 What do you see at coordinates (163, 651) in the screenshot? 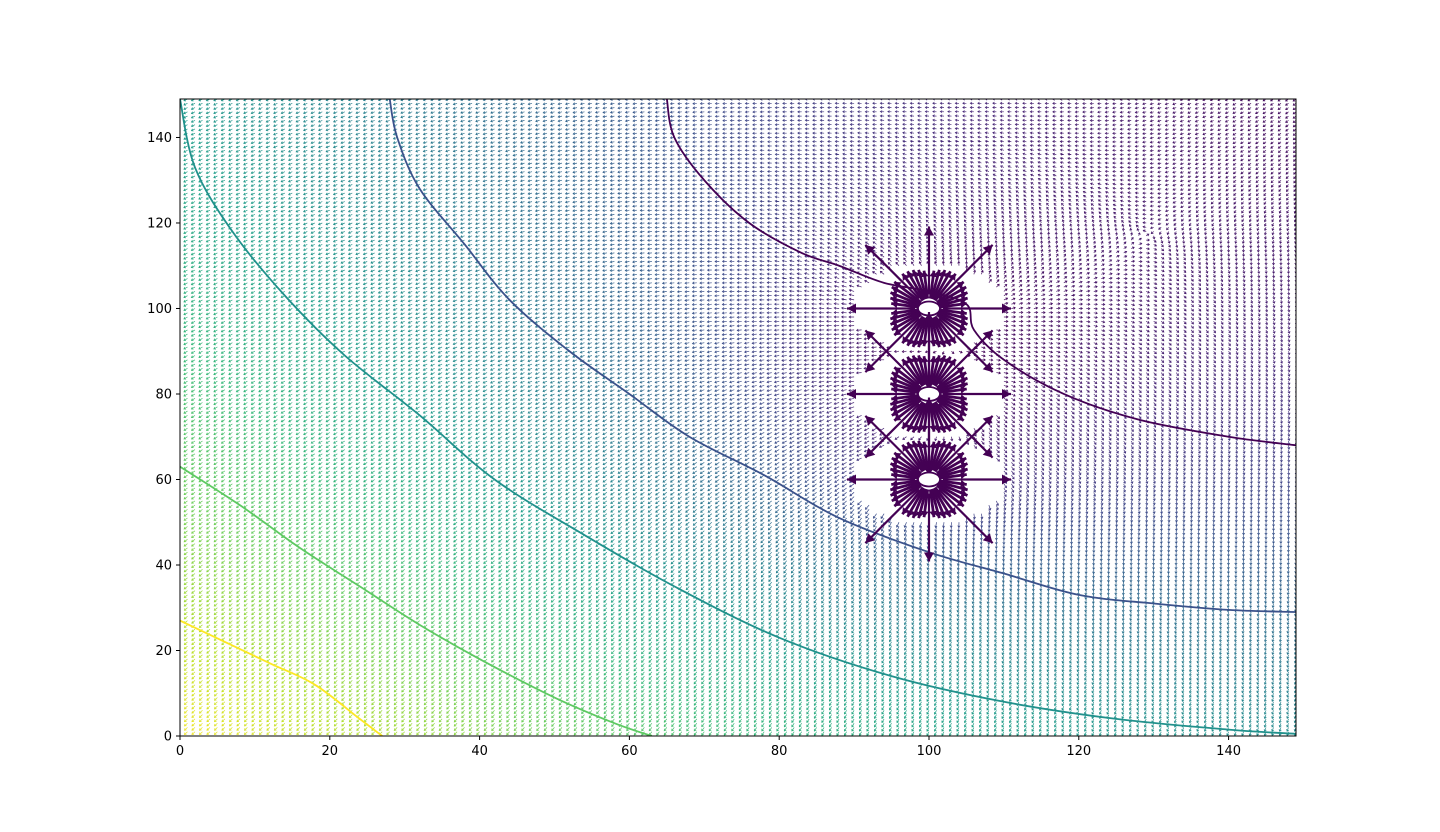
I see `y-tick-label: 20` at bounding box center [163, 651].